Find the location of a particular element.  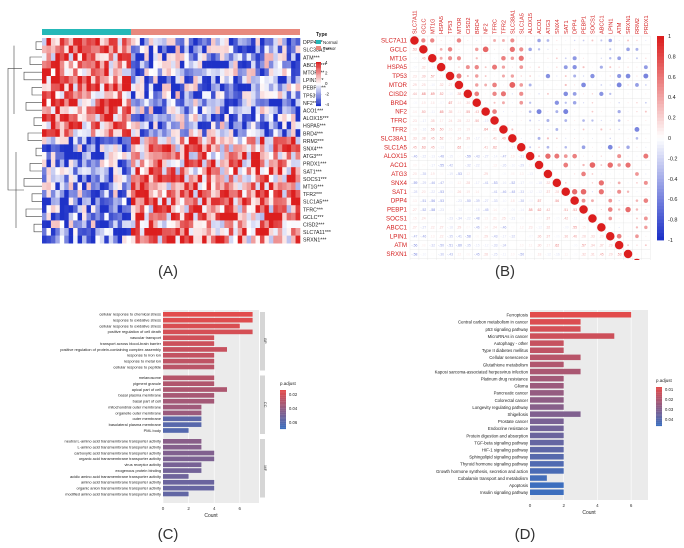

corr-value: -.02 is located at coordinates (530, 254).